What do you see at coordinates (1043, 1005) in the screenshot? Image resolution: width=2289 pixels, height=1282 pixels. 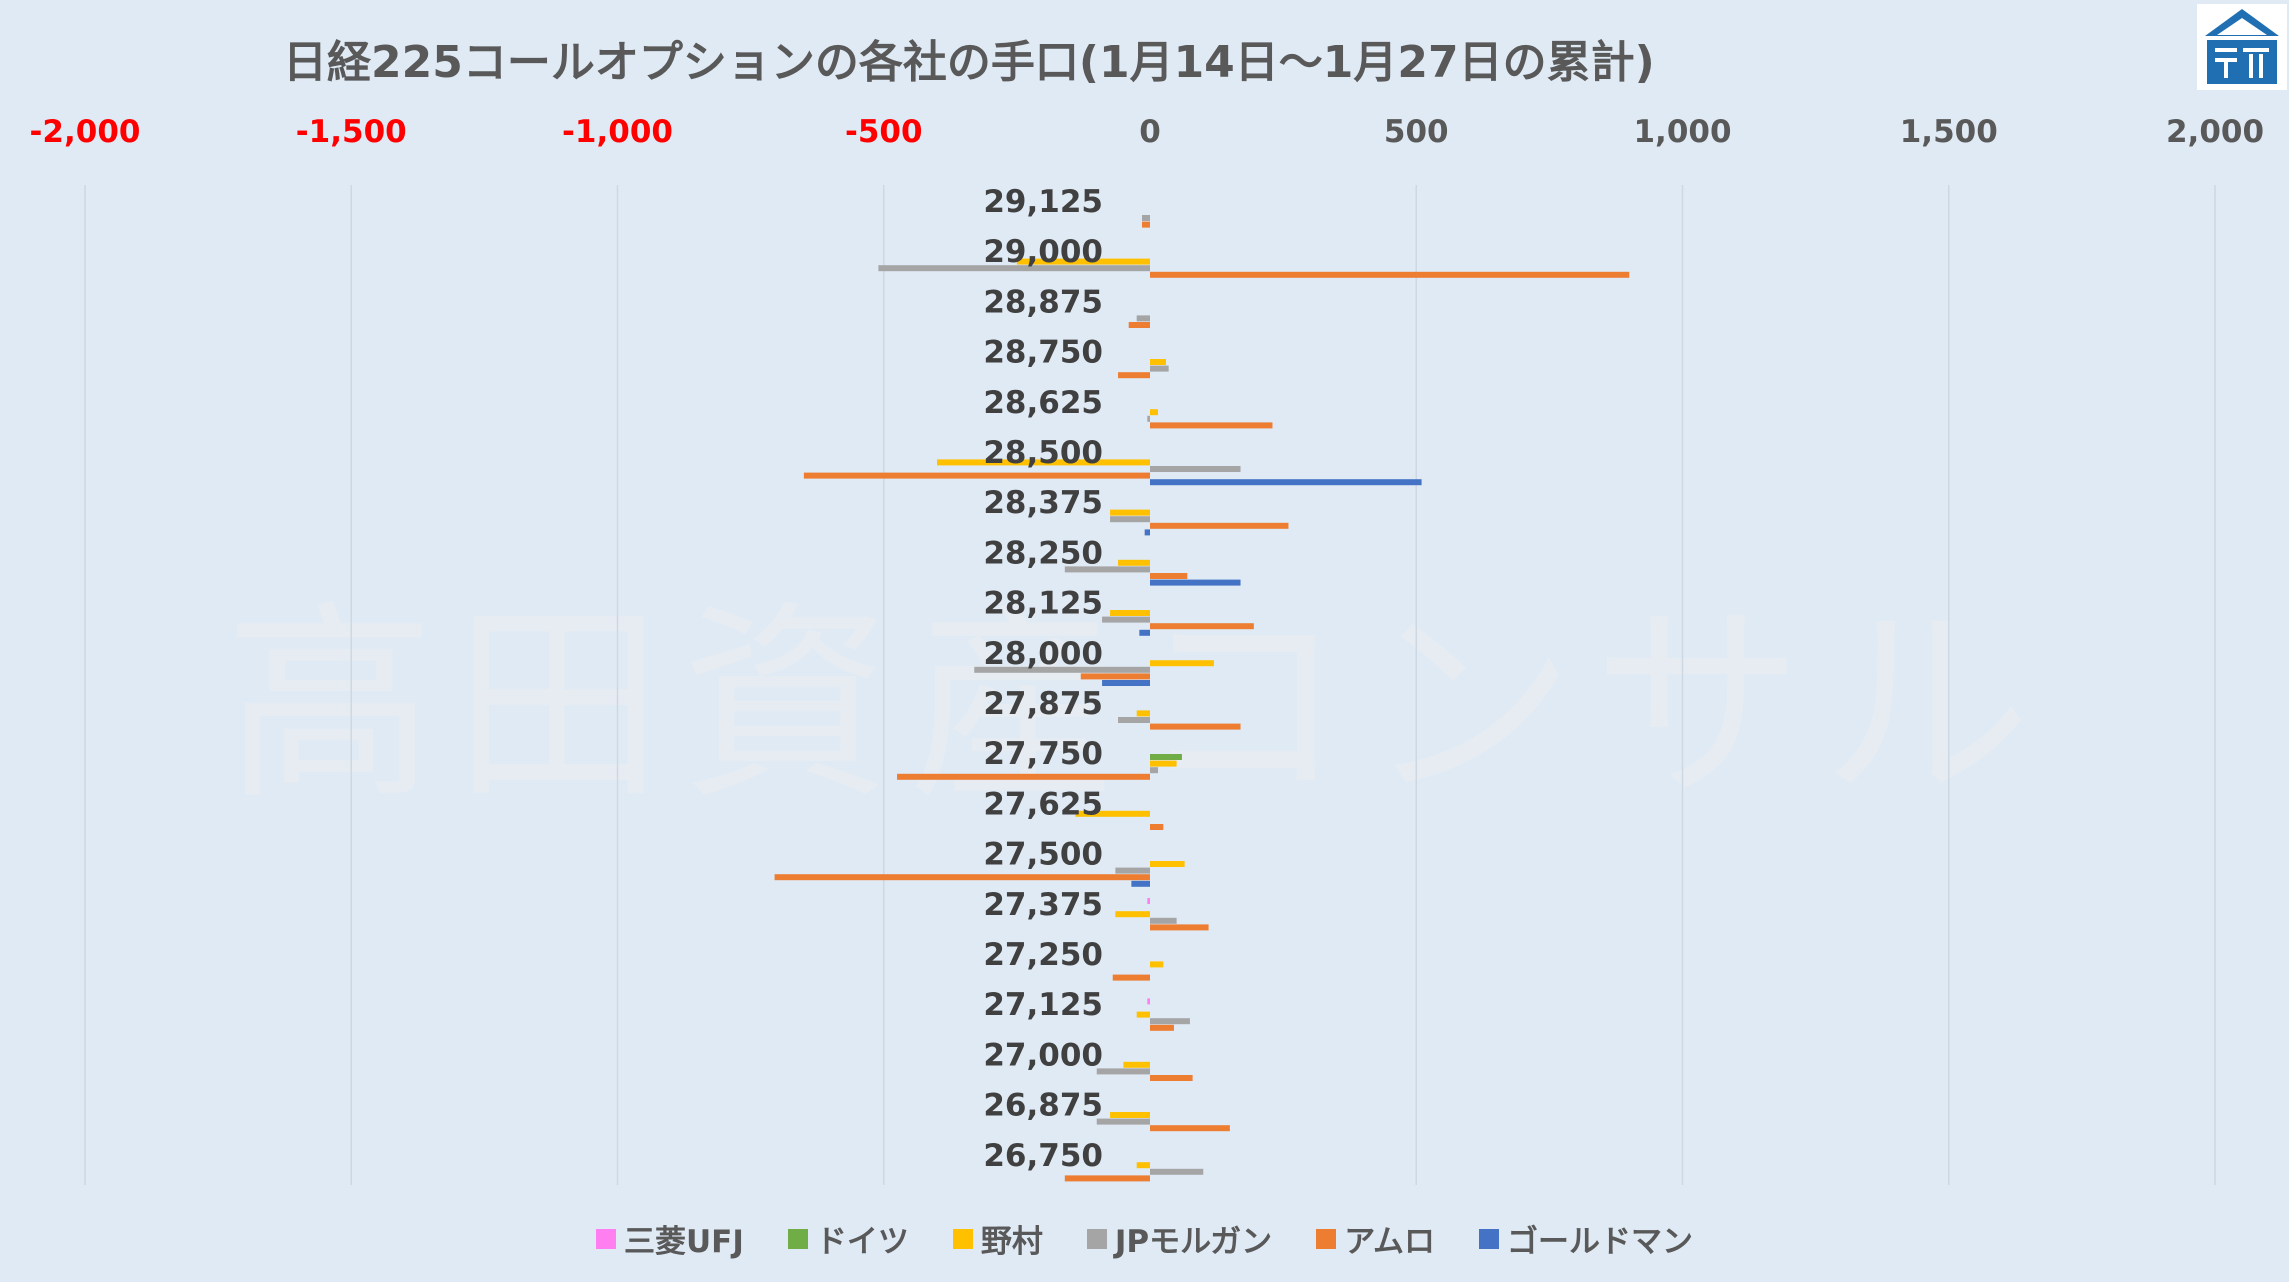 I see `y-category-label: 27,125` at bounding box center [1043, 1005].